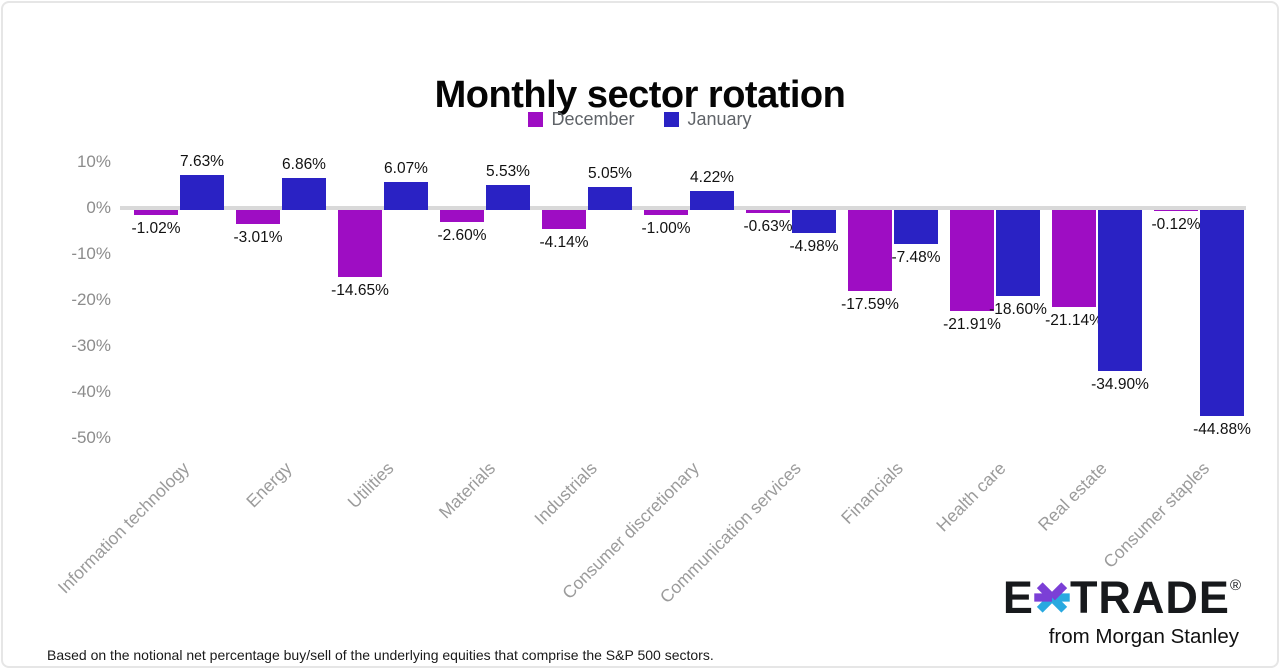  What do you see at coordinates (91, 253) in the screenshot?
I see `y-axis-tick: -10%` at bounding box center [91, 253].